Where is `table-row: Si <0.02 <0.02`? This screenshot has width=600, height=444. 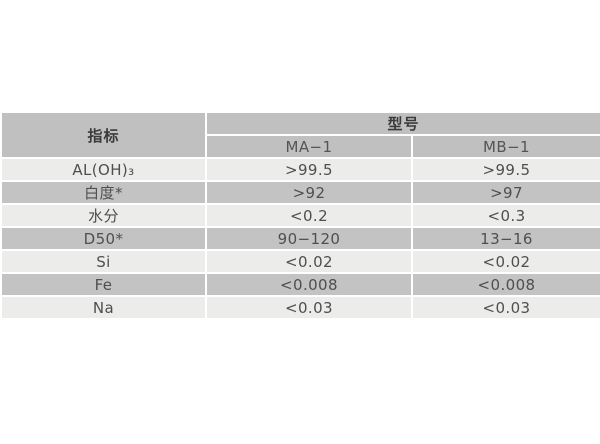
table-row: Si <0.02 <0.02 is located at coordinates (300, 261).